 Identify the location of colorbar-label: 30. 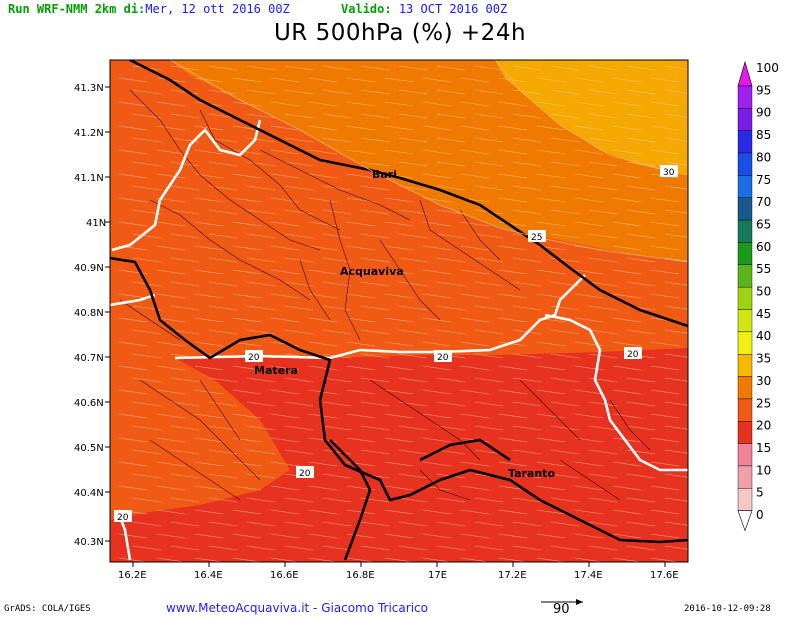
(763, 381).